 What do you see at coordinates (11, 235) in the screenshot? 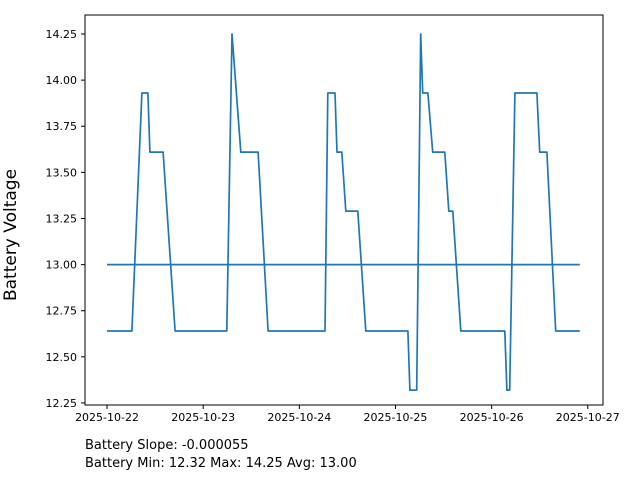
I see `y-axis-label: Battery Voltage` at bounding box center [11, 235].